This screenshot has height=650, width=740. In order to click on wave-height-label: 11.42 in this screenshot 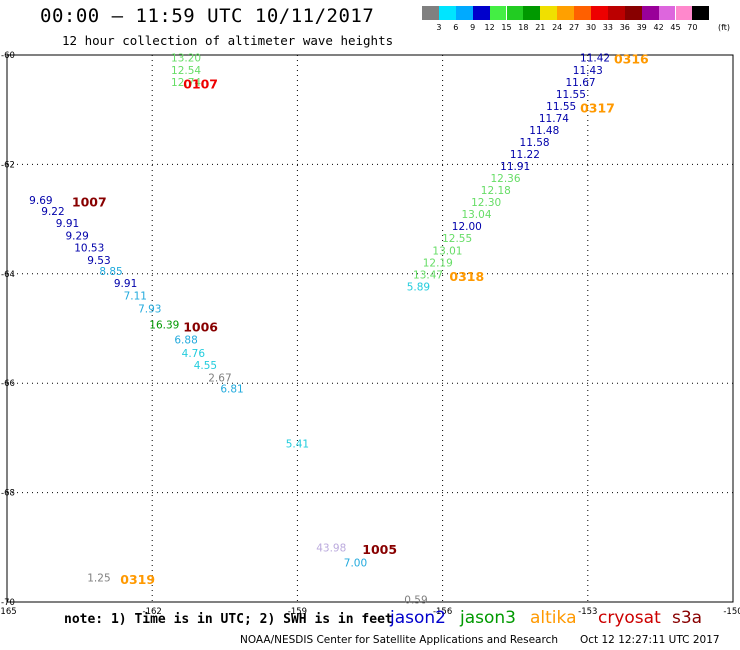, I will do `click(595, 59)`.